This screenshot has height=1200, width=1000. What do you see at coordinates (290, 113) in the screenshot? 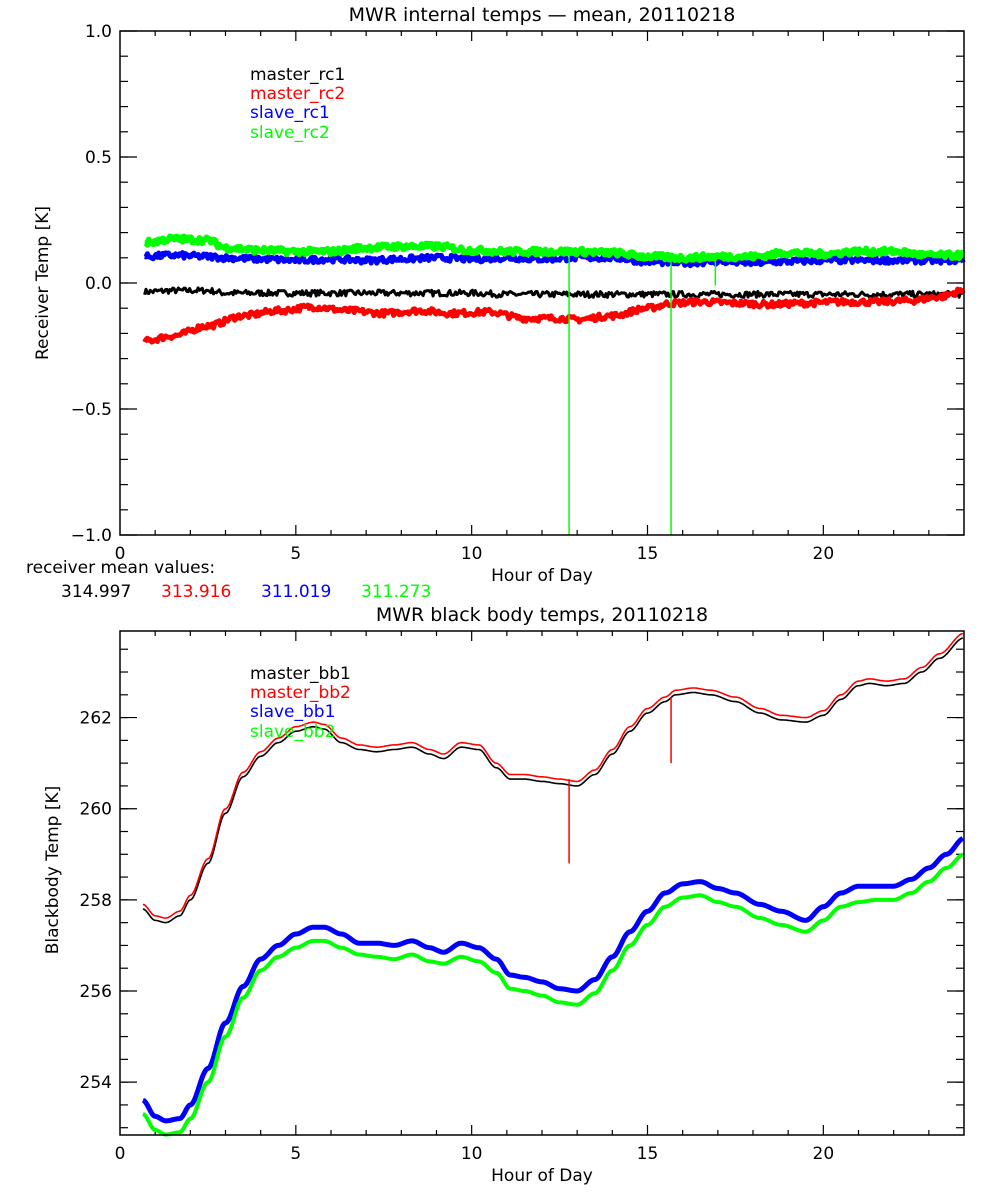
I see `legend-entry: slave_rc1` at bounding box center [290, 113].